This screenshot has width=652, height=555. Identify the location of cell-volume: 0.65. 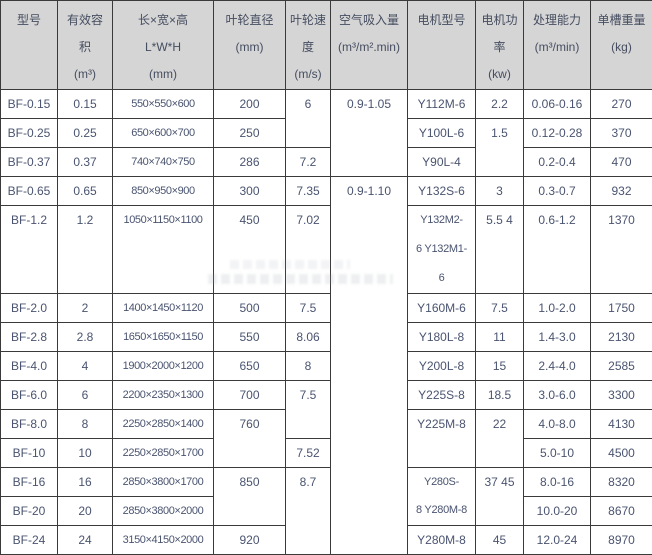
(85, 191).